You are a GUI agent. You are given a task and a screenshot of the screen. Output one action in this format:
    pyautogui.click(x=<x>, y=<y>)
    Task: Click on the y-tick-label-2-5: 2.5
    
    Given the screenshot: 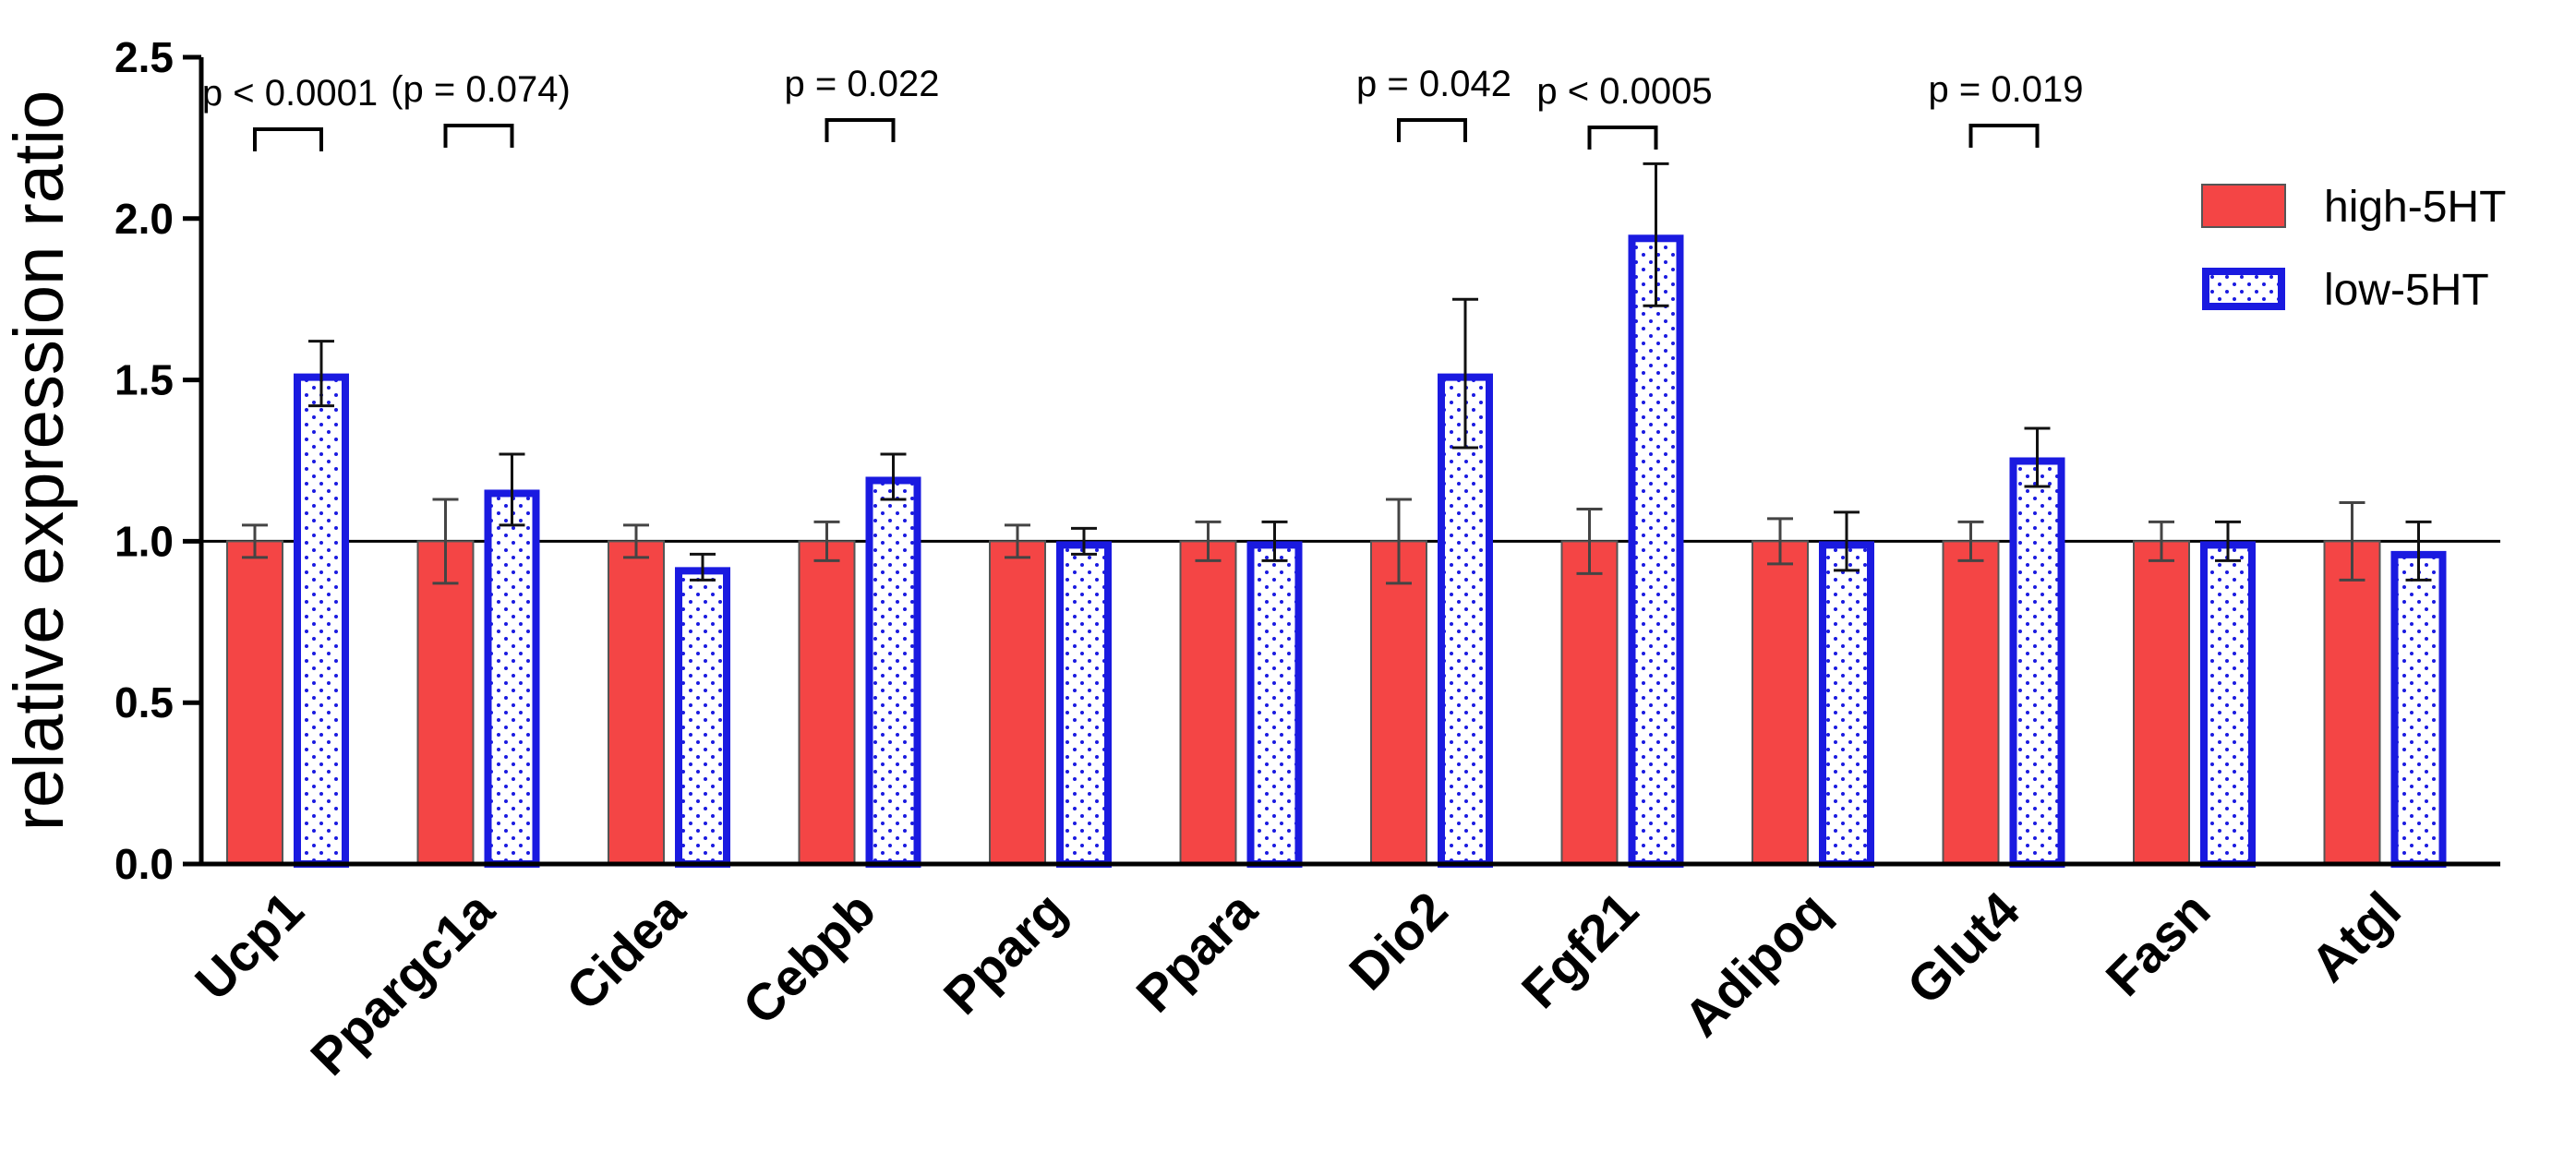 What is the action you would take?
    pyautogui.click(x=144, y=57)
    